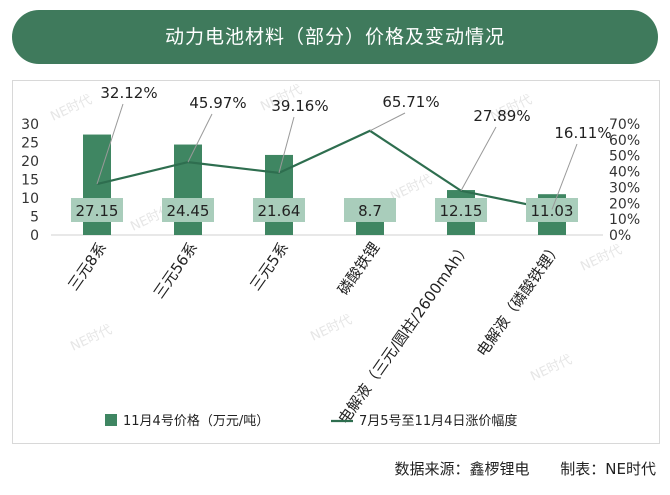 The width and height of the screenshot is (670, 495). What do you see at coordinates (176, 270) in the screenshot?
I see `category-label: 三元56系` at bounding box center [176, 270].